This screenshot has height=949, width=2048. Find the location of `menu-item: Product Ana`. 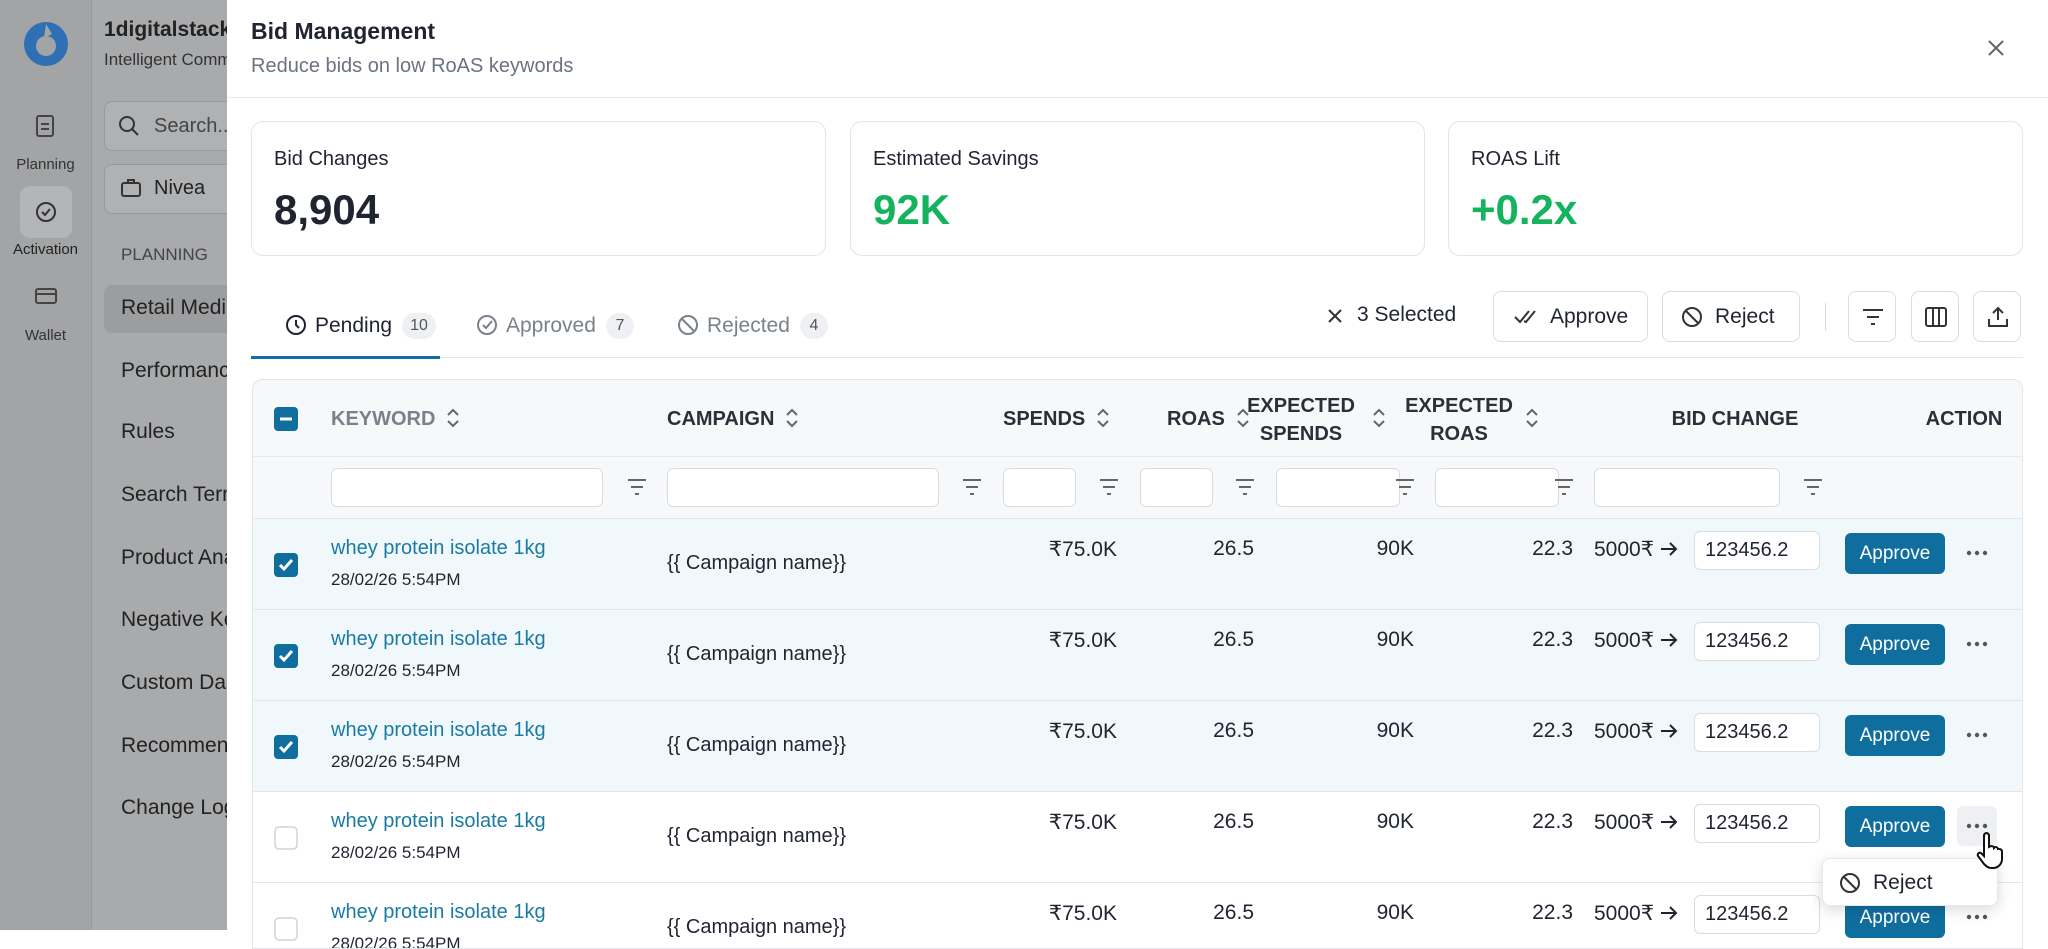

menu-item: Product Ana is located at coordinates (174, 557).